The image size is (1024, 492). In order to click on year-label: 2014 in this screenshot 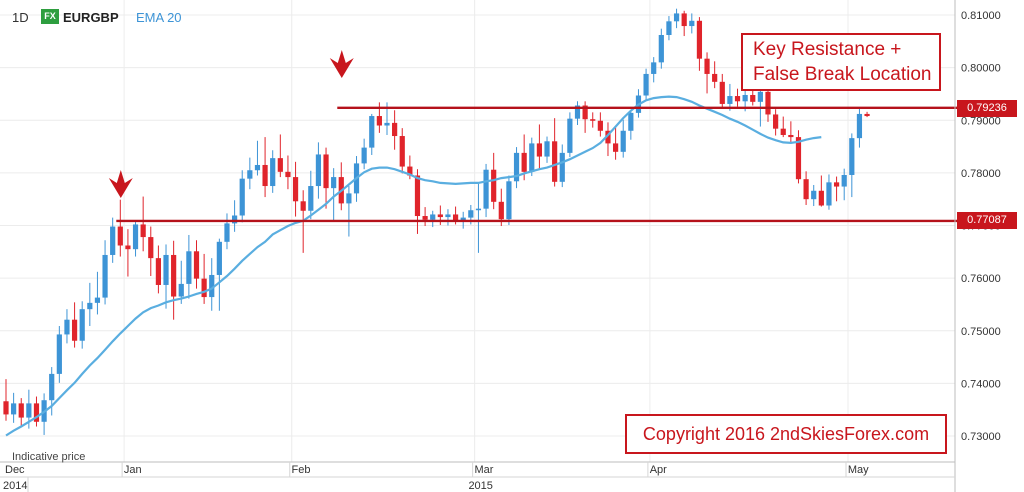, I will do `click(15, 486)`.